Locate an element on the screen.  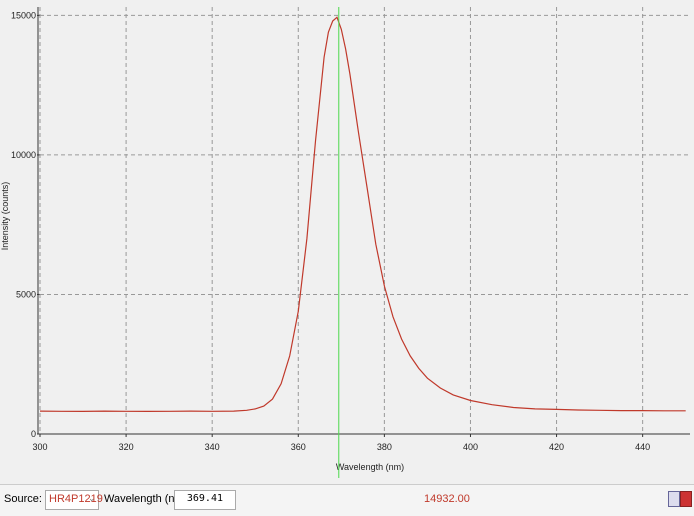
peak-icon is located at coordinates (674, 499).